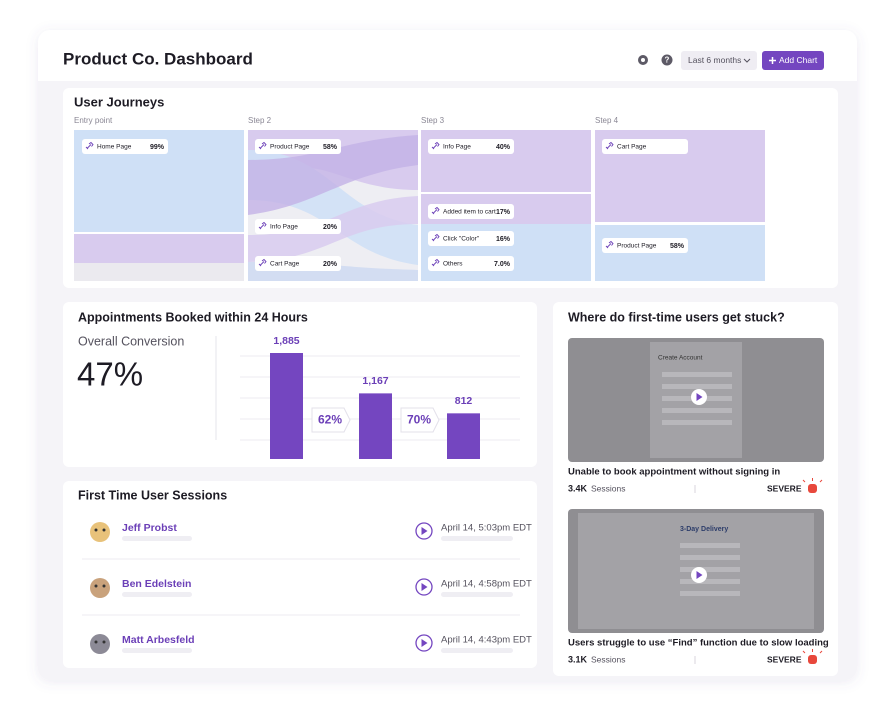 This screenshot has height=708, width=895. I want to click on session-time: April 14, 4:43pm EDT, so click(486, 640).